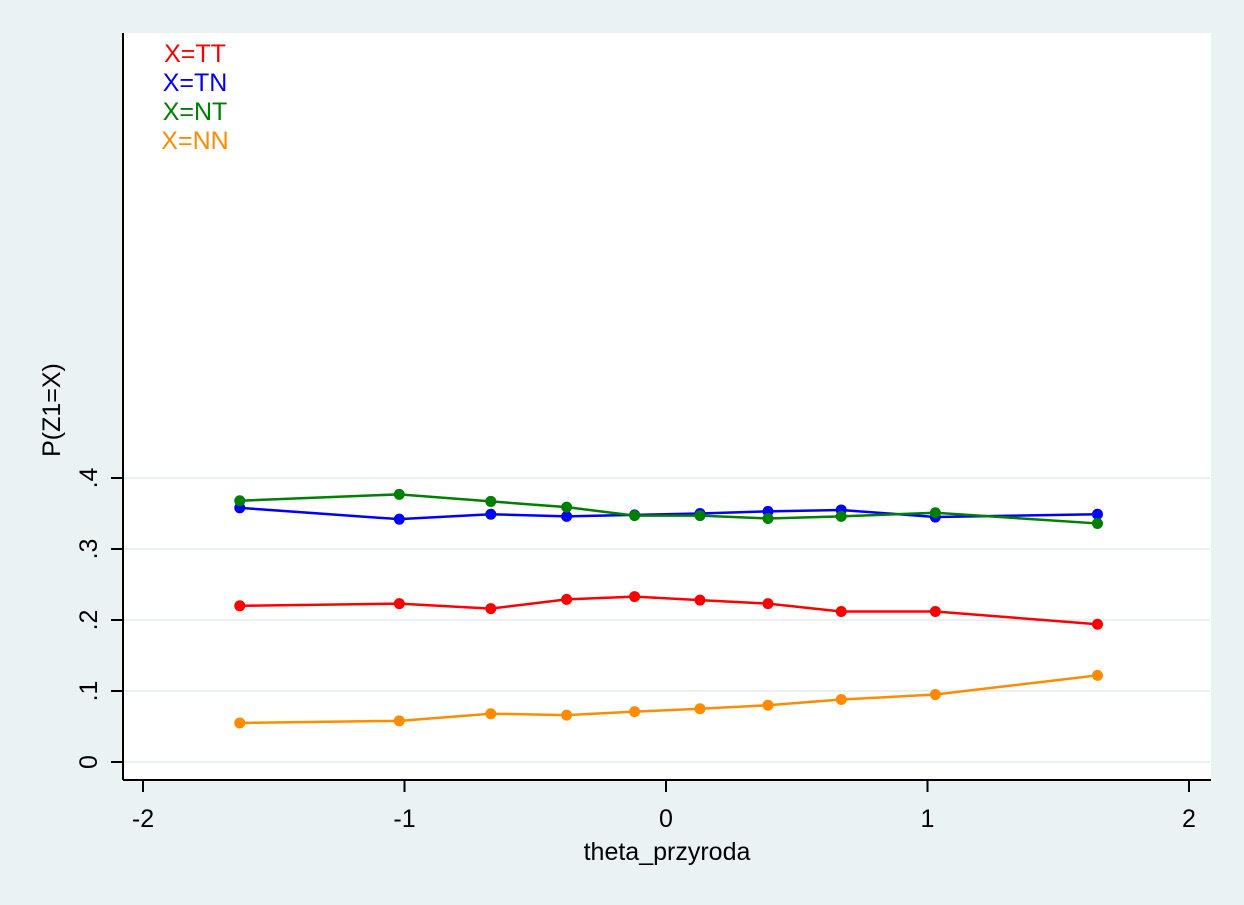  I want to click on y-tick-label: .1, so click(89, 691).